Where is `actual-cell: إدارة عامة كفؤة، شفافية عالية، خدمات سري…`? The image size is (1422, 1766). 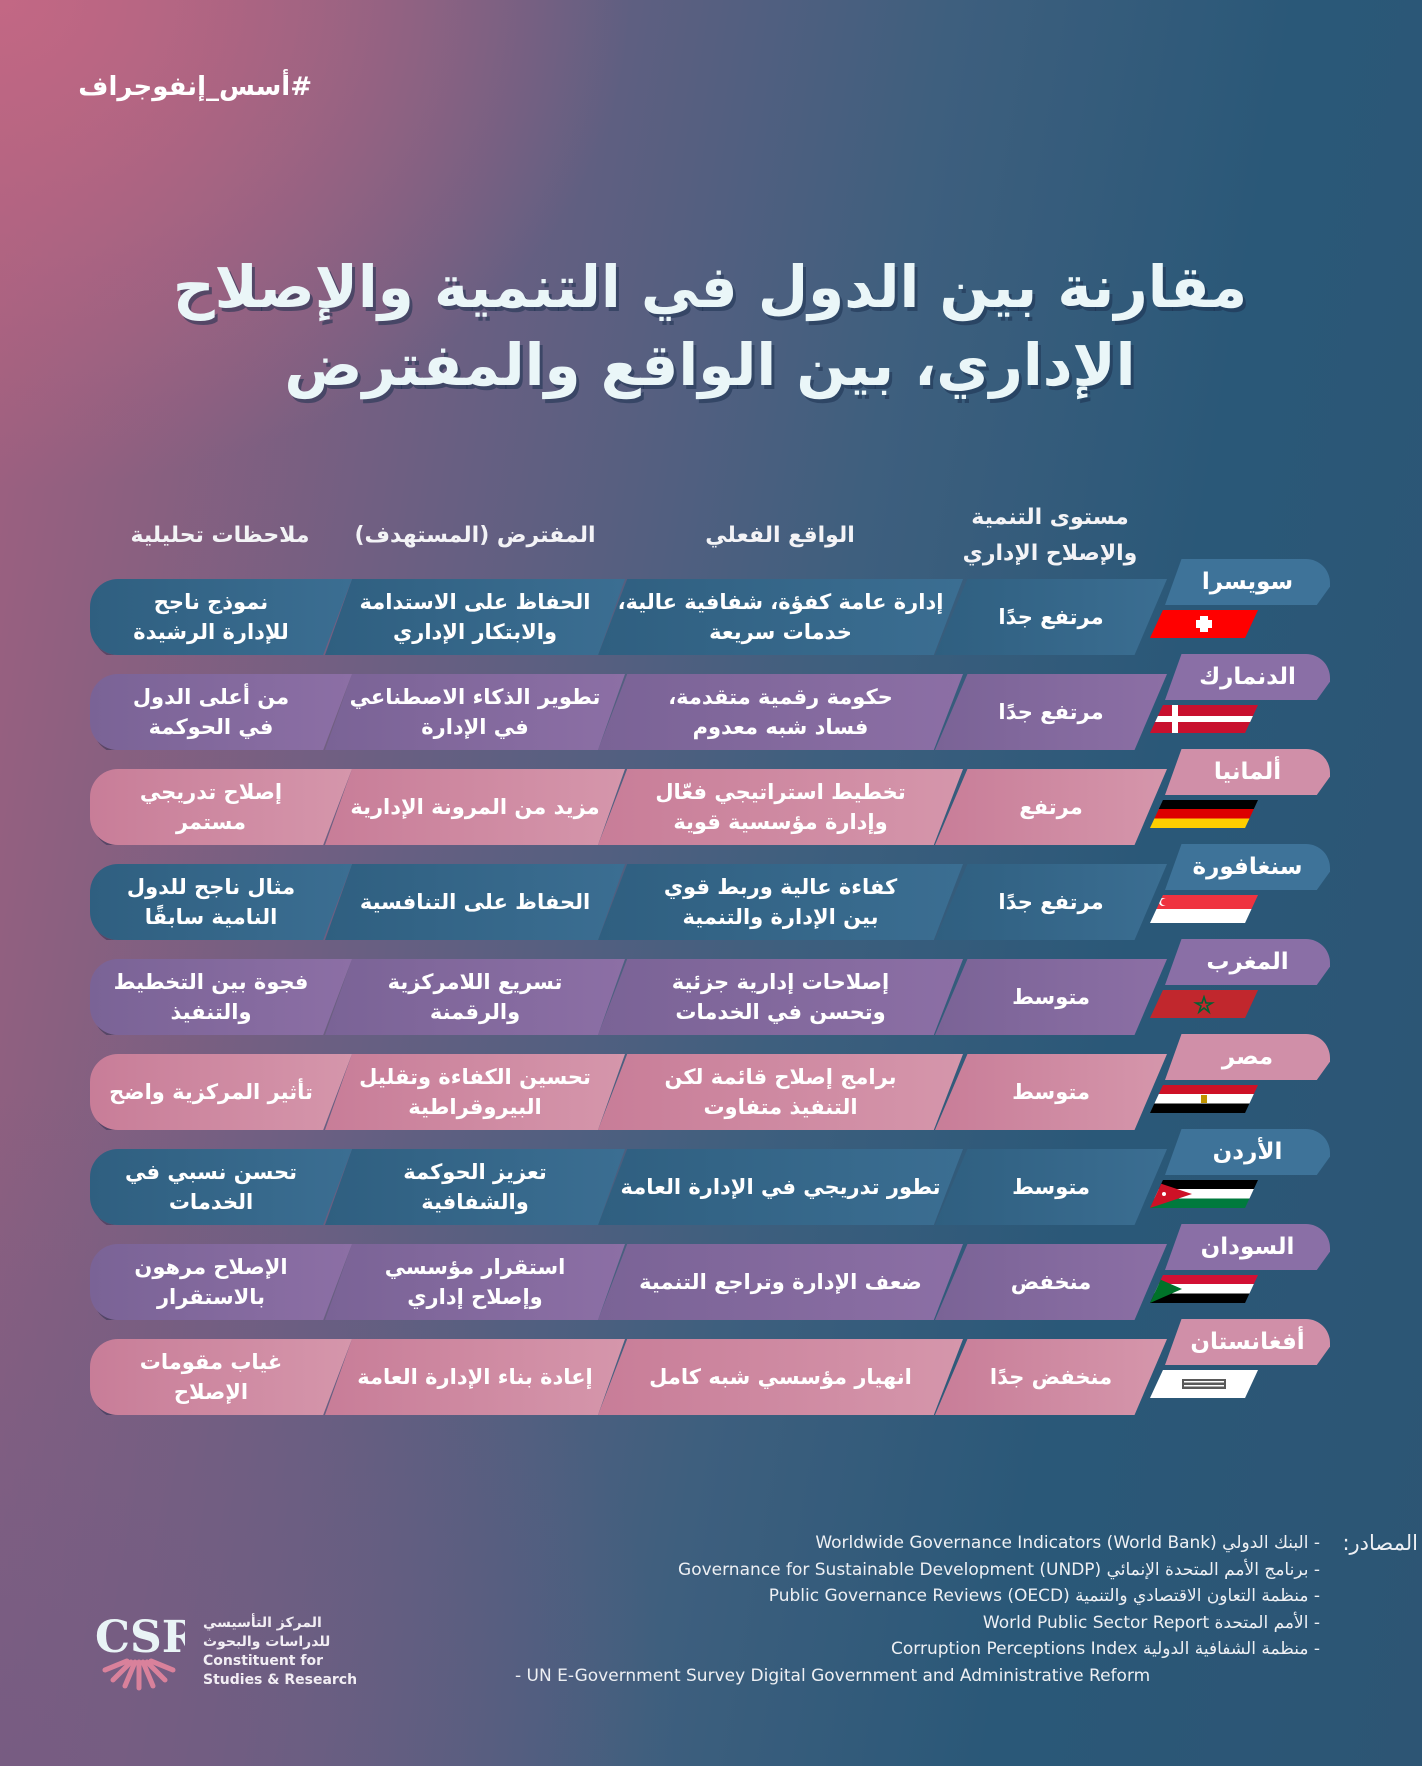
actual-cell: إدارة عامة كفؤة، شفافية عالية، خدمات سري… is located at coordinates (780, 617).